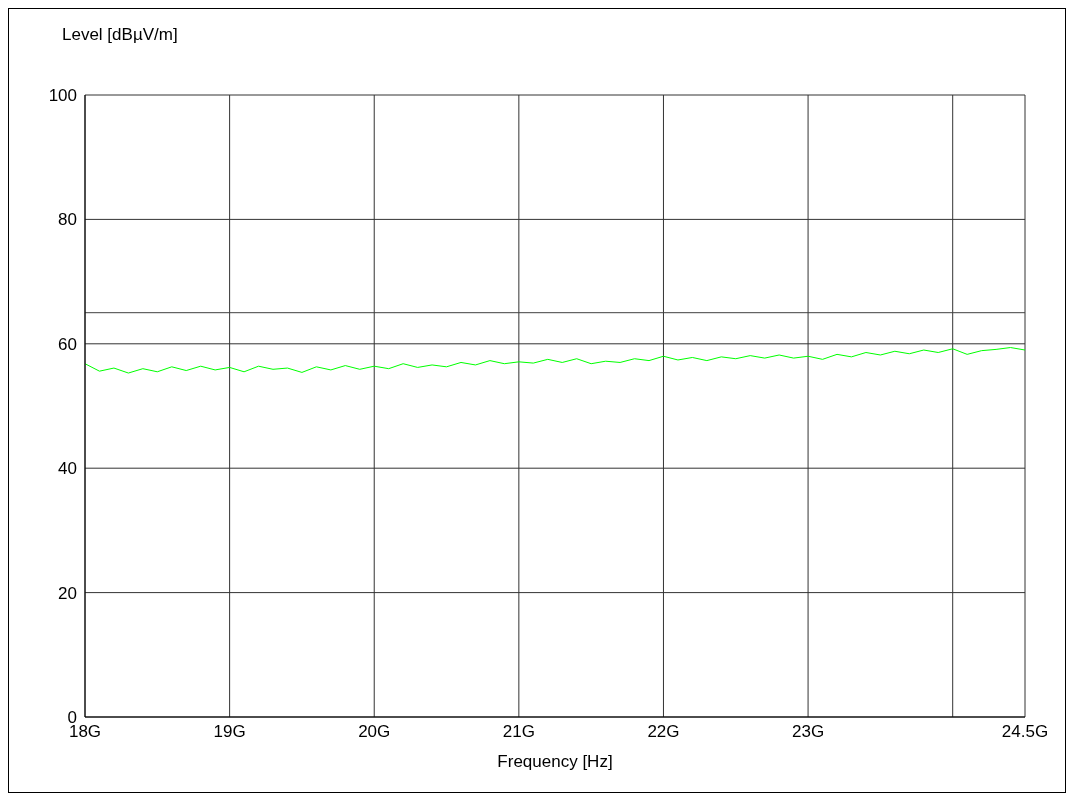 This screenshot has width=1074, height=801. Describe the element at coordinates (67, 220) in the screenshot. I see `y-tick-label: 80` at that location.